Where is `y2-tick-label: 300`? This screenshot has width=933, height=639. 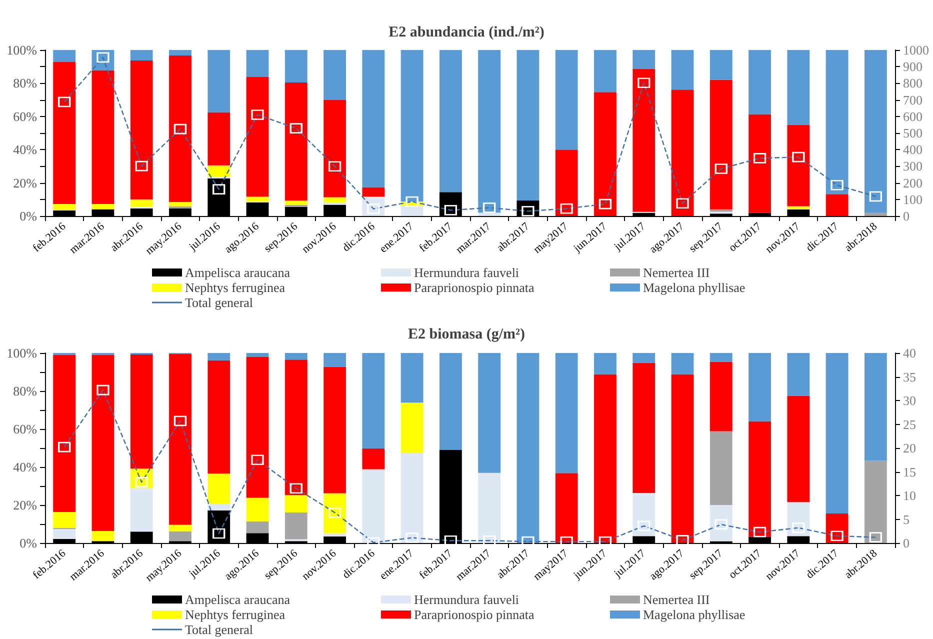
y2-tick-label: 300 is located at coordinates (912, 166).